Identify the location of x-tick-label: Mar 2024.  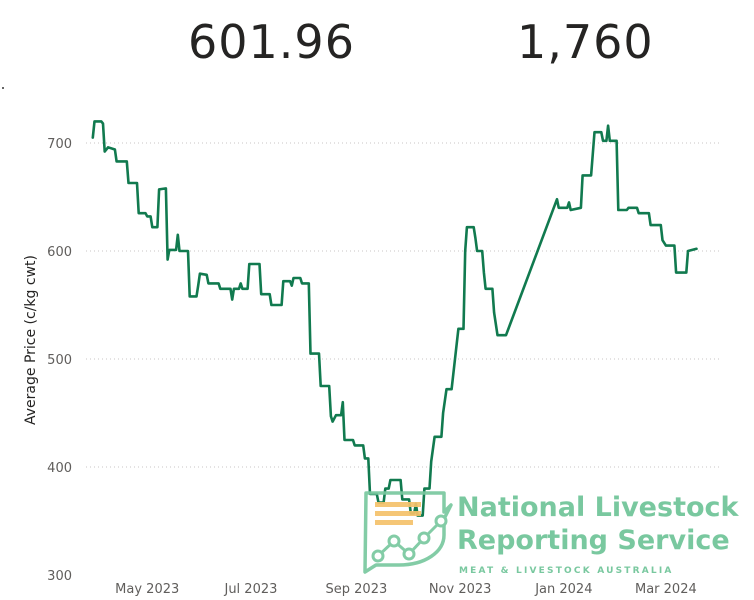
(666, 589).